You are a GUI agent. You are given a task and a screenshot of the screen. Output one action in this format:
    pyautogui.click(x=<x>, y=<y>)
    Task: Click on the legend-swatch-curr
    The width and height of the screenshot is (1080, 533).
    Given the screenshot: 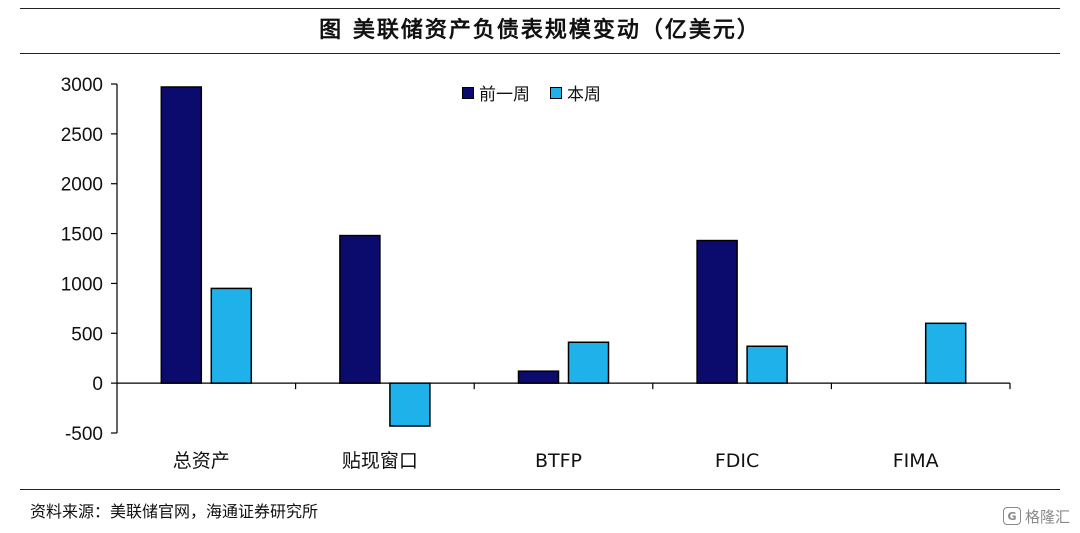 What is the action you would take?
    pyautogui.click(x=556, y=92)
    